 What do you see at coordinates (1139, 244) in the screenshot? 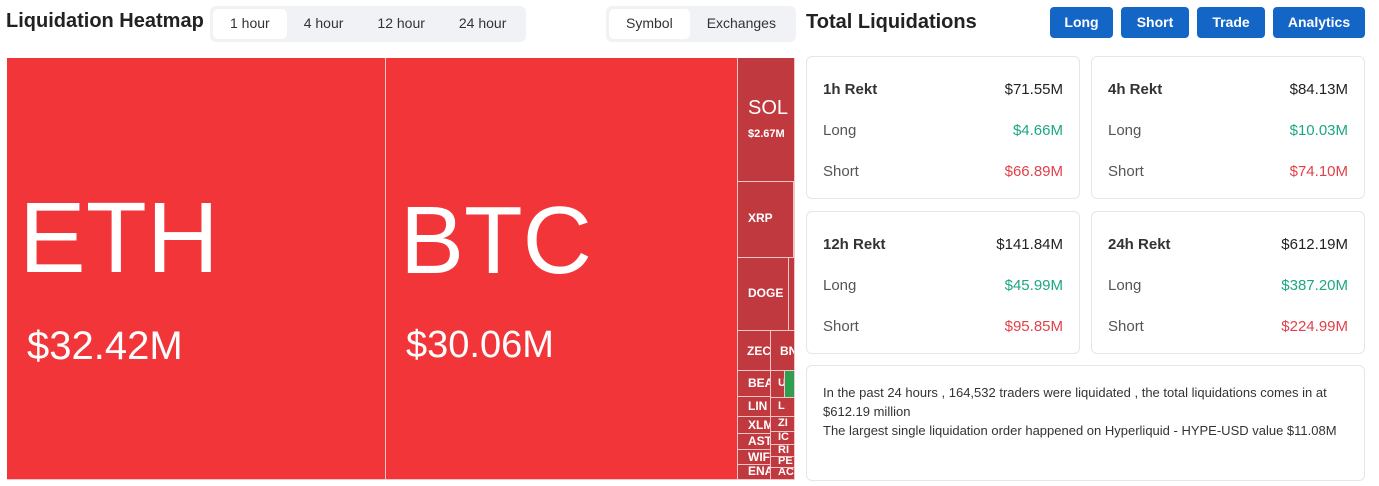
I see `card-label: 24h Rekt` at bounding box center [1139, 244].